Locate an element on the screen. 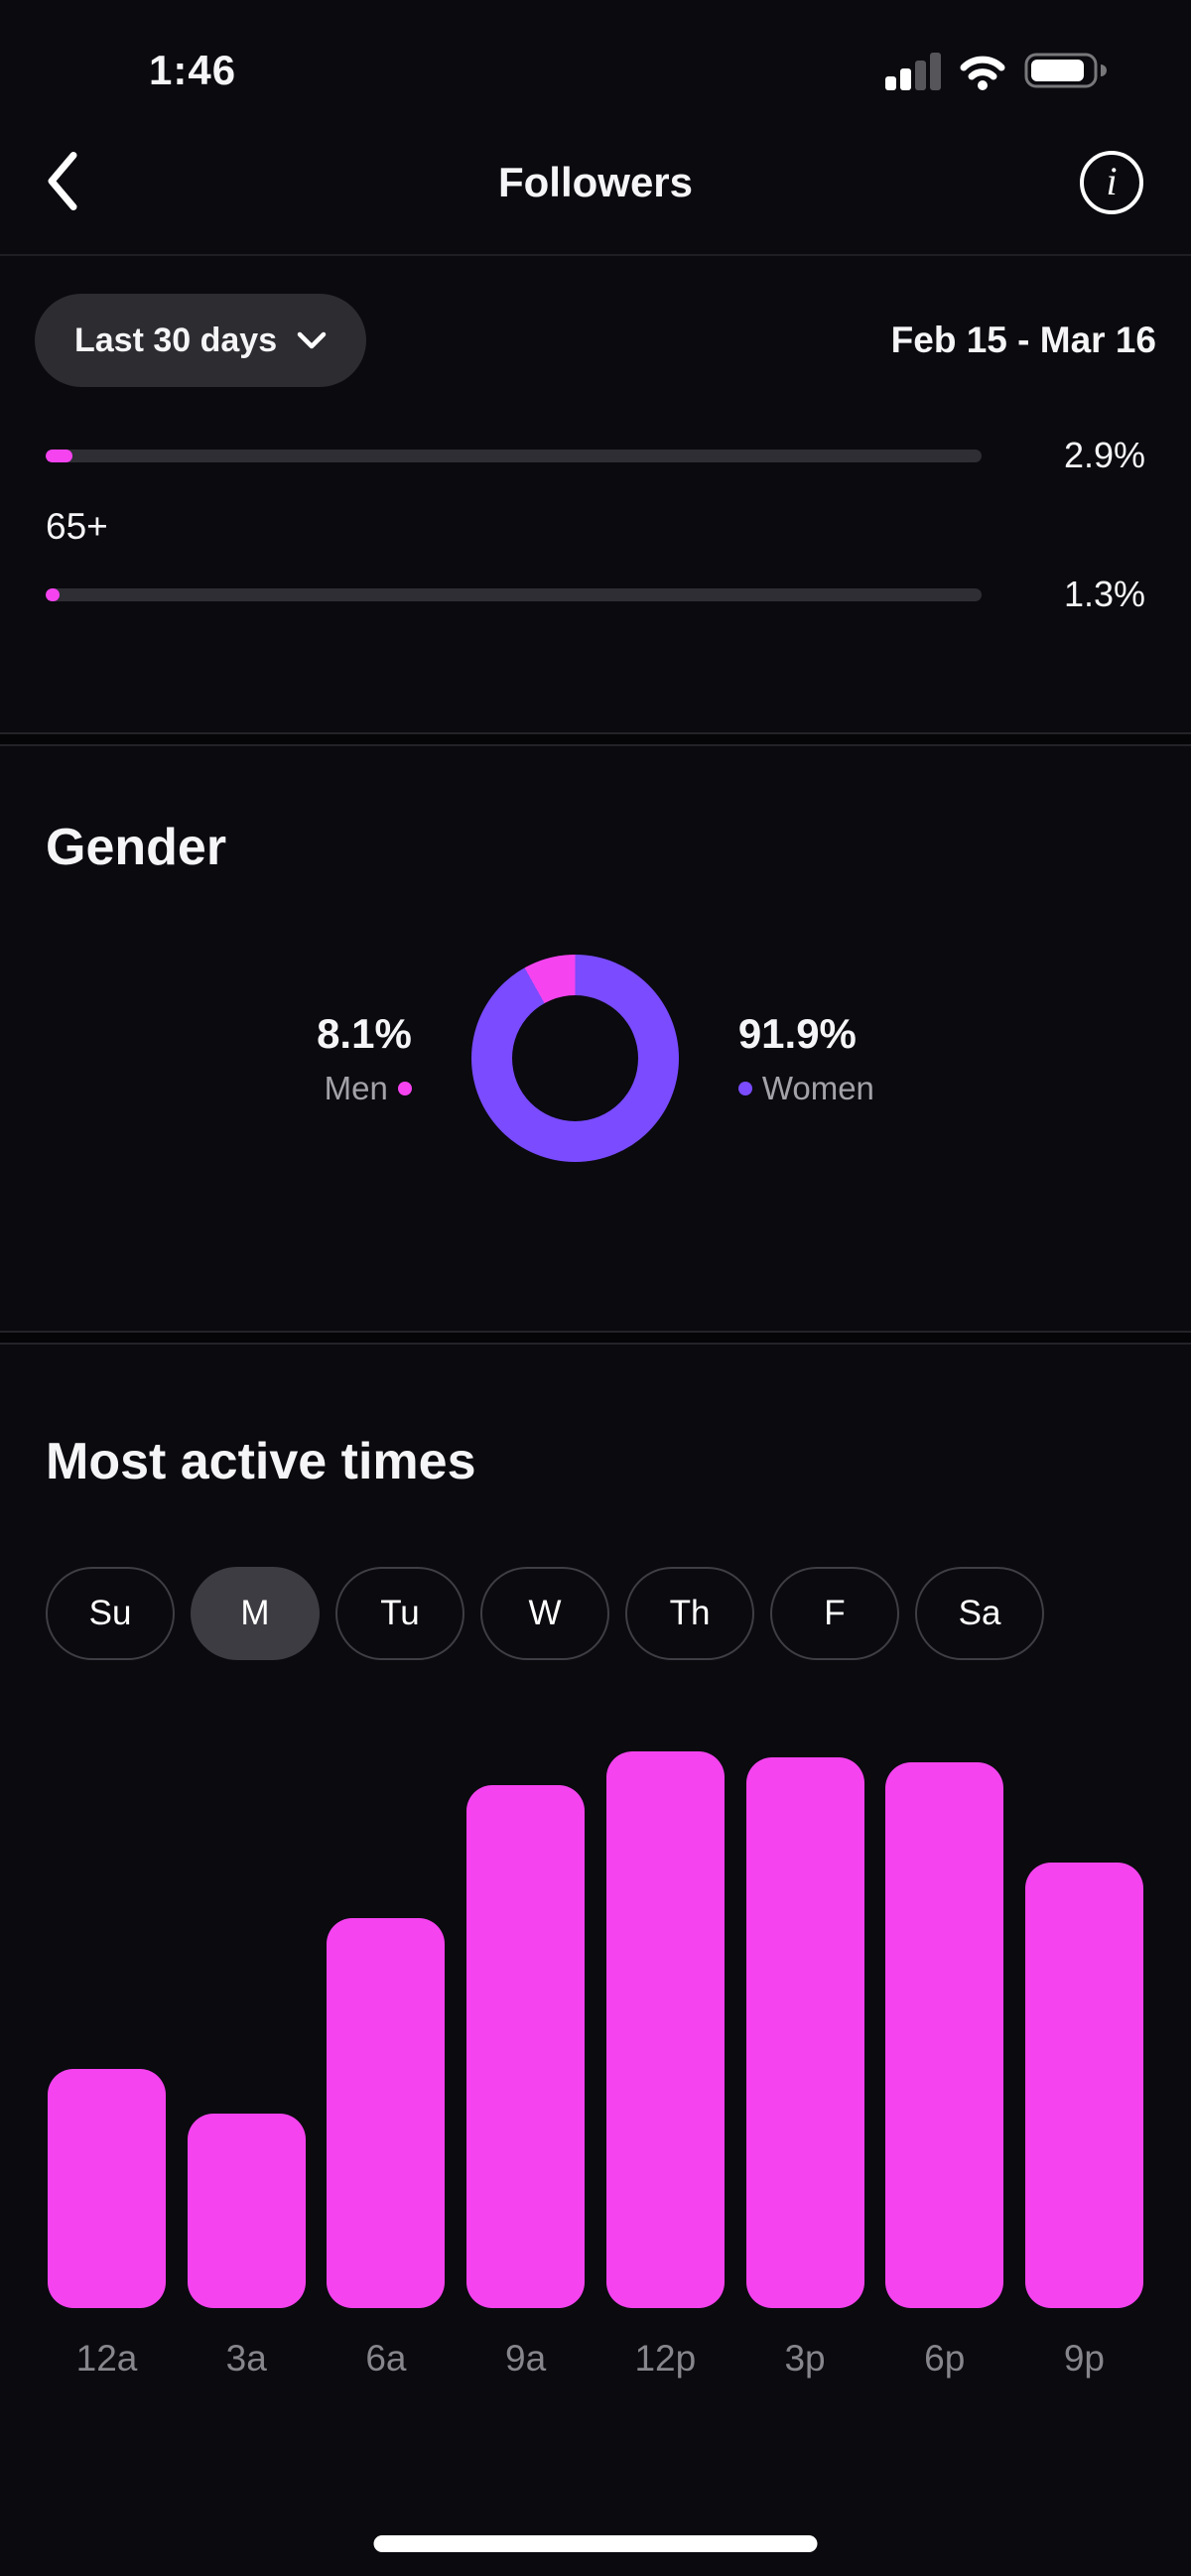 This screenshot has width=1191, height=2576. activity-bar-3a is located at coordinates (247, 2211).